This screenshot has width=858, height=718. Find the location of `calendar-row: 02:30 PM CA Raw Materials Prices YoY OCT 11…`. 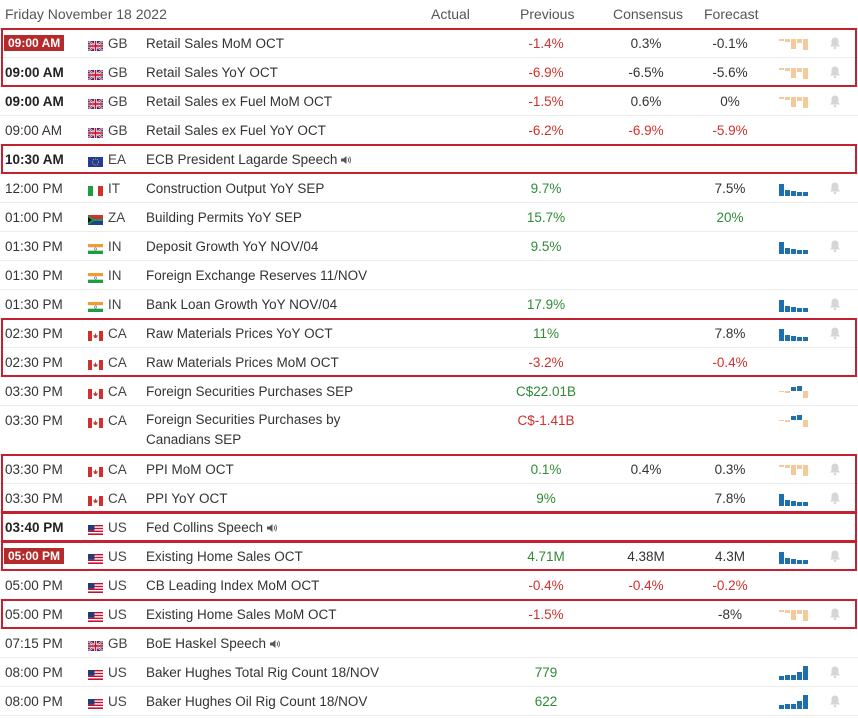

calendar-row: 02:30 PM CA Raw Materials Prices YoY OCT 11… is located at coordinates (429, 333).